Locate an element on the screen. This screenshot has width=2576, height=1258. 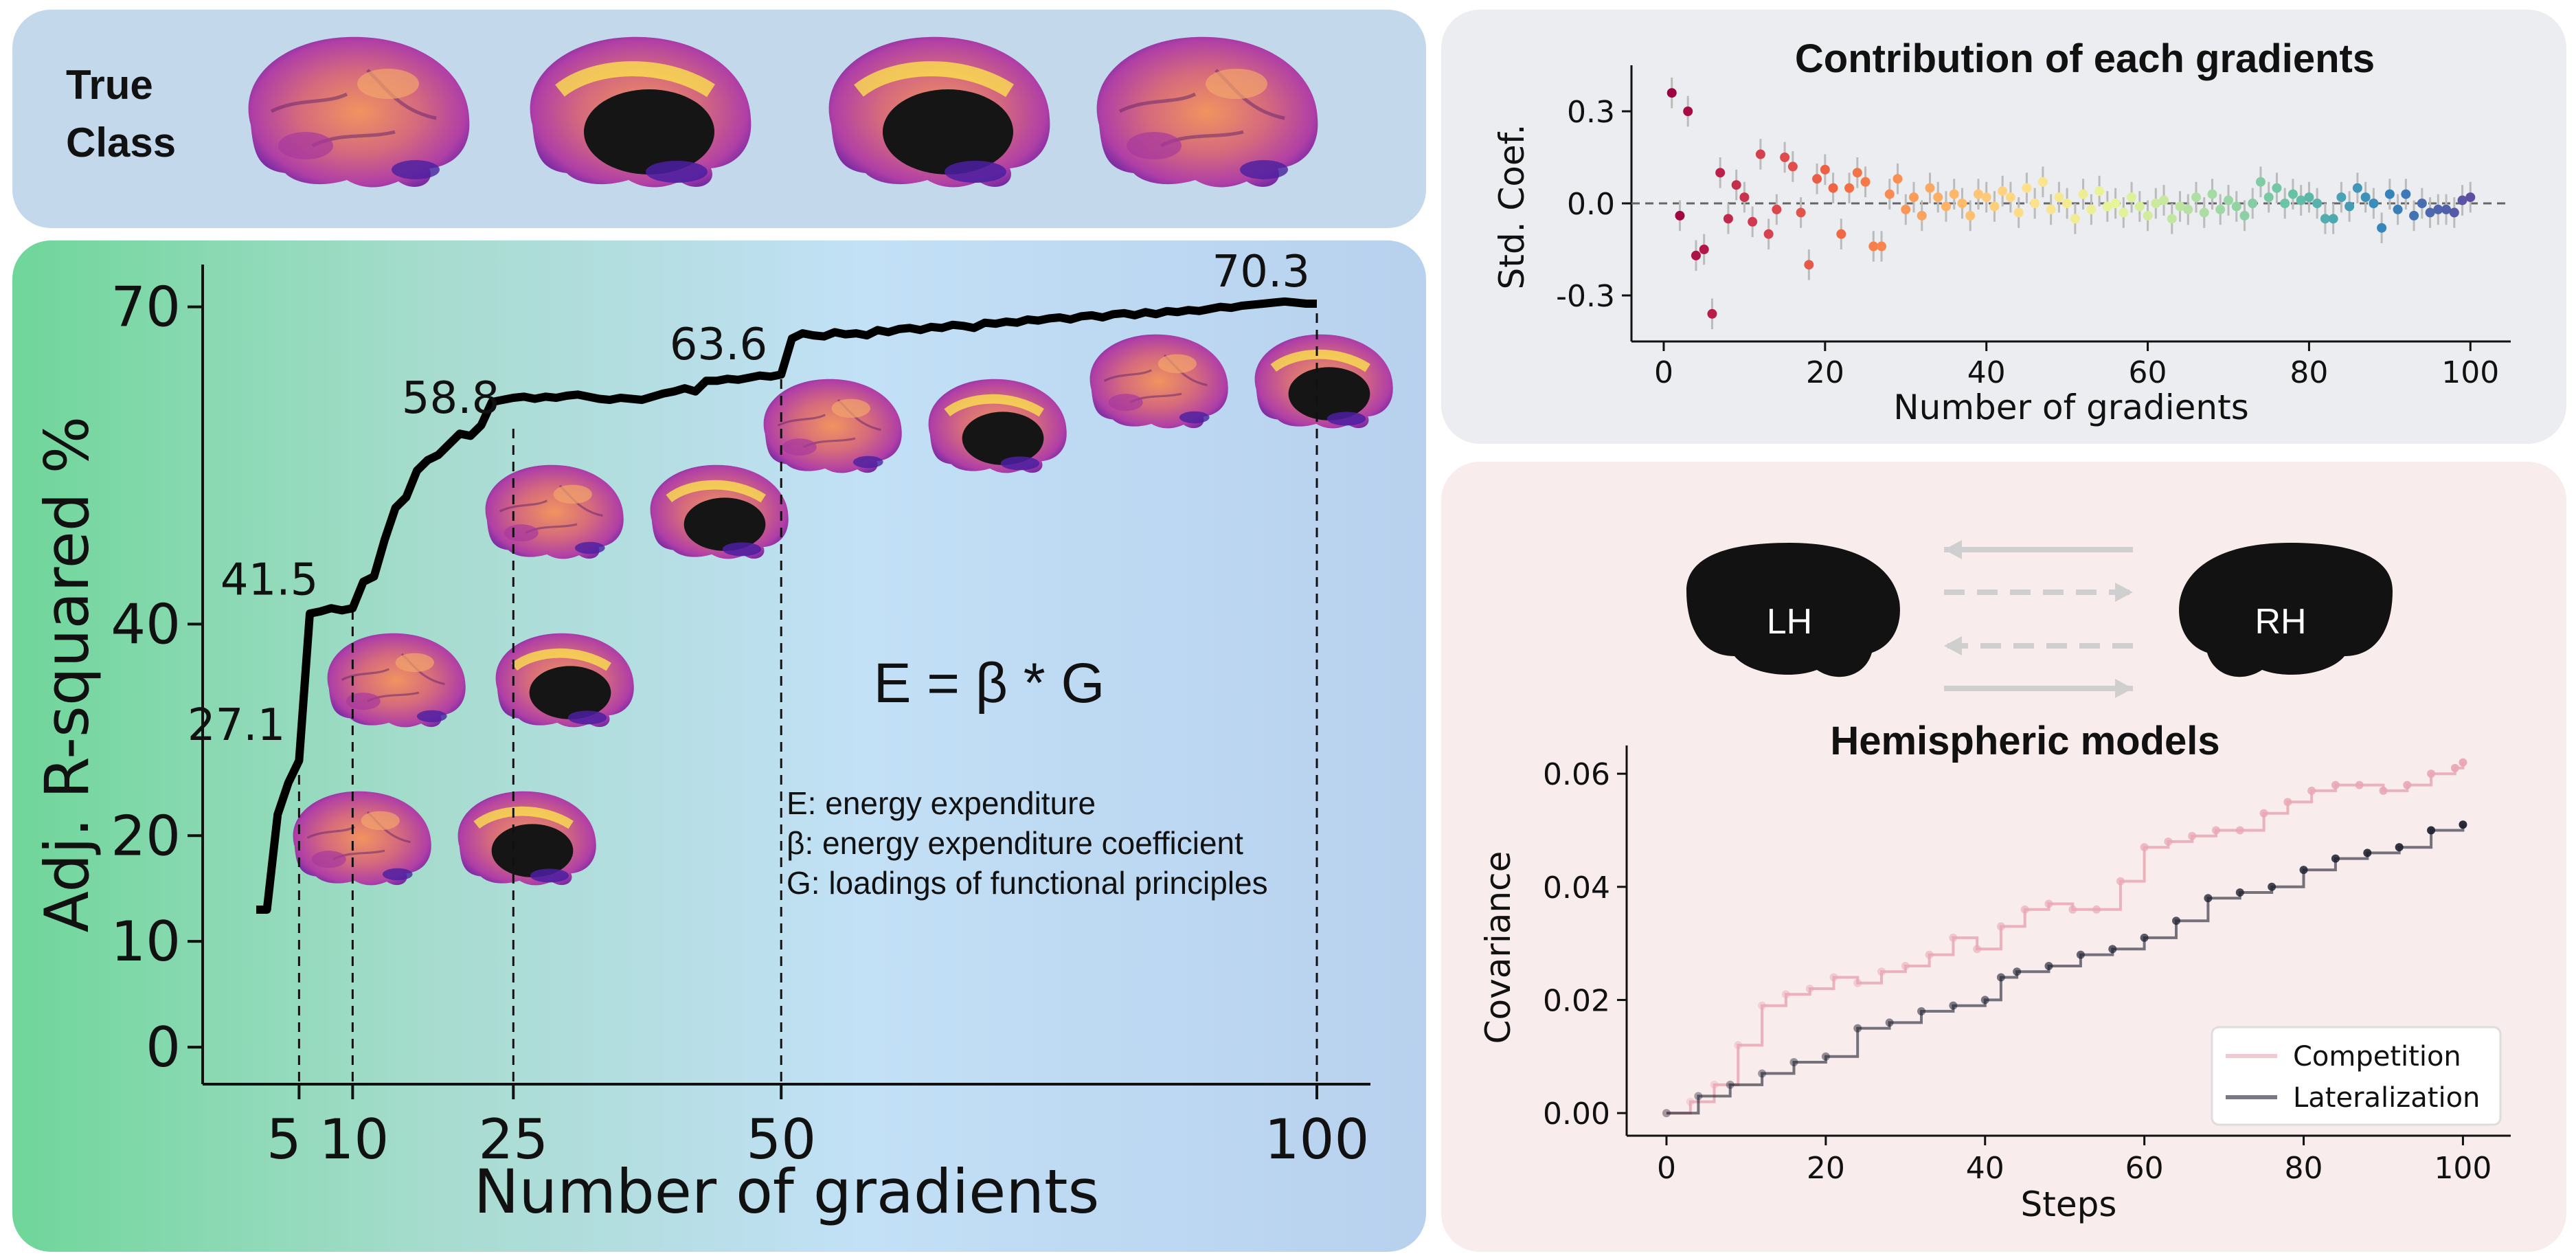
value-label-3: 58.8 is located at coordinates (451, 398).